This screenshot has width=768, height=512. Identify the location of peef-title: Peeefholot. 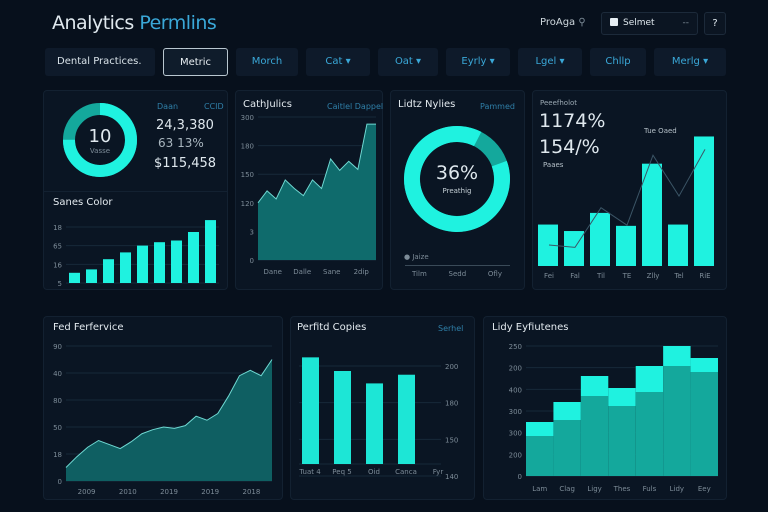
(559, 103).